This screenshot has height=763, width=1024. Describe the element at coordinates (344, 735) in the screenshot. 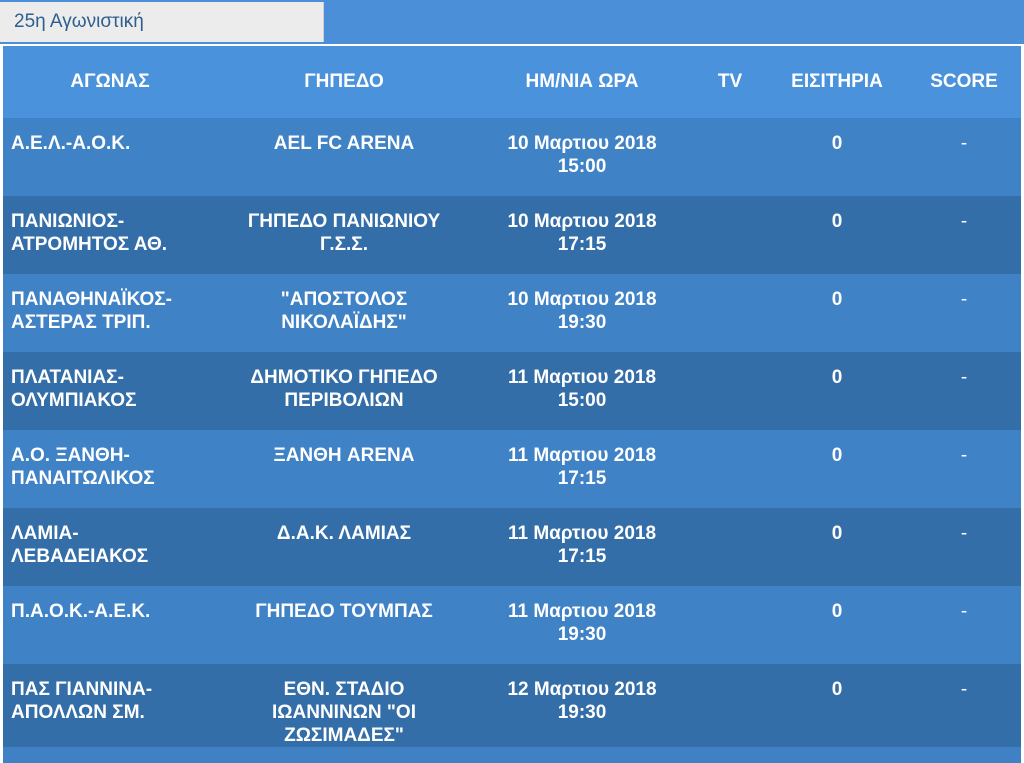

I see `stadium-line: ΖΩΣΙΜΑΔΕΣ"` at that location.